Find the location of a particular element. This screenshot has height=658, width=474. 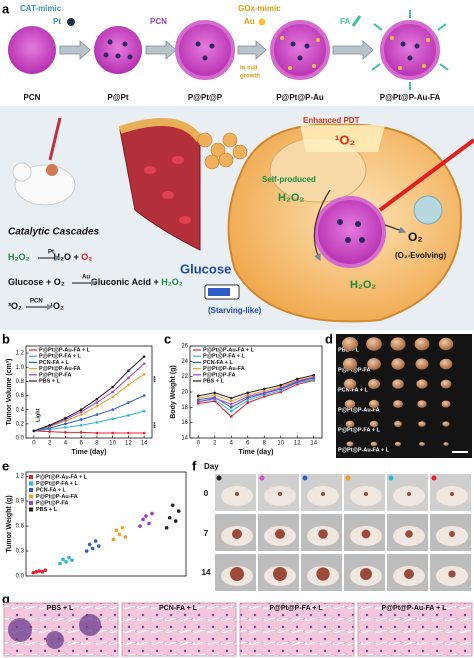

row-label: 7 is located at coordinates (206, 533).